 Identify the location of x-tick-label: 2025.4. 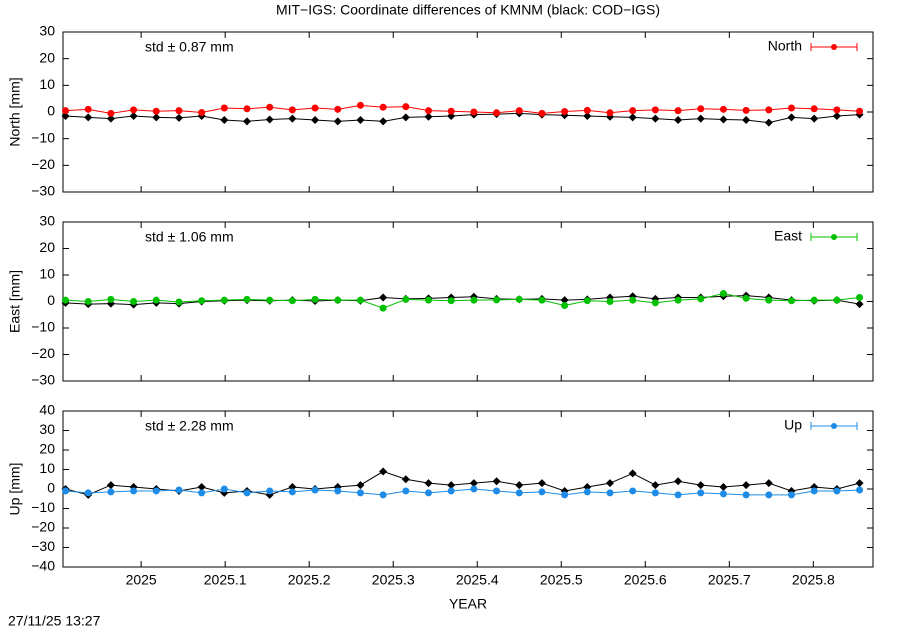
(477, 580).